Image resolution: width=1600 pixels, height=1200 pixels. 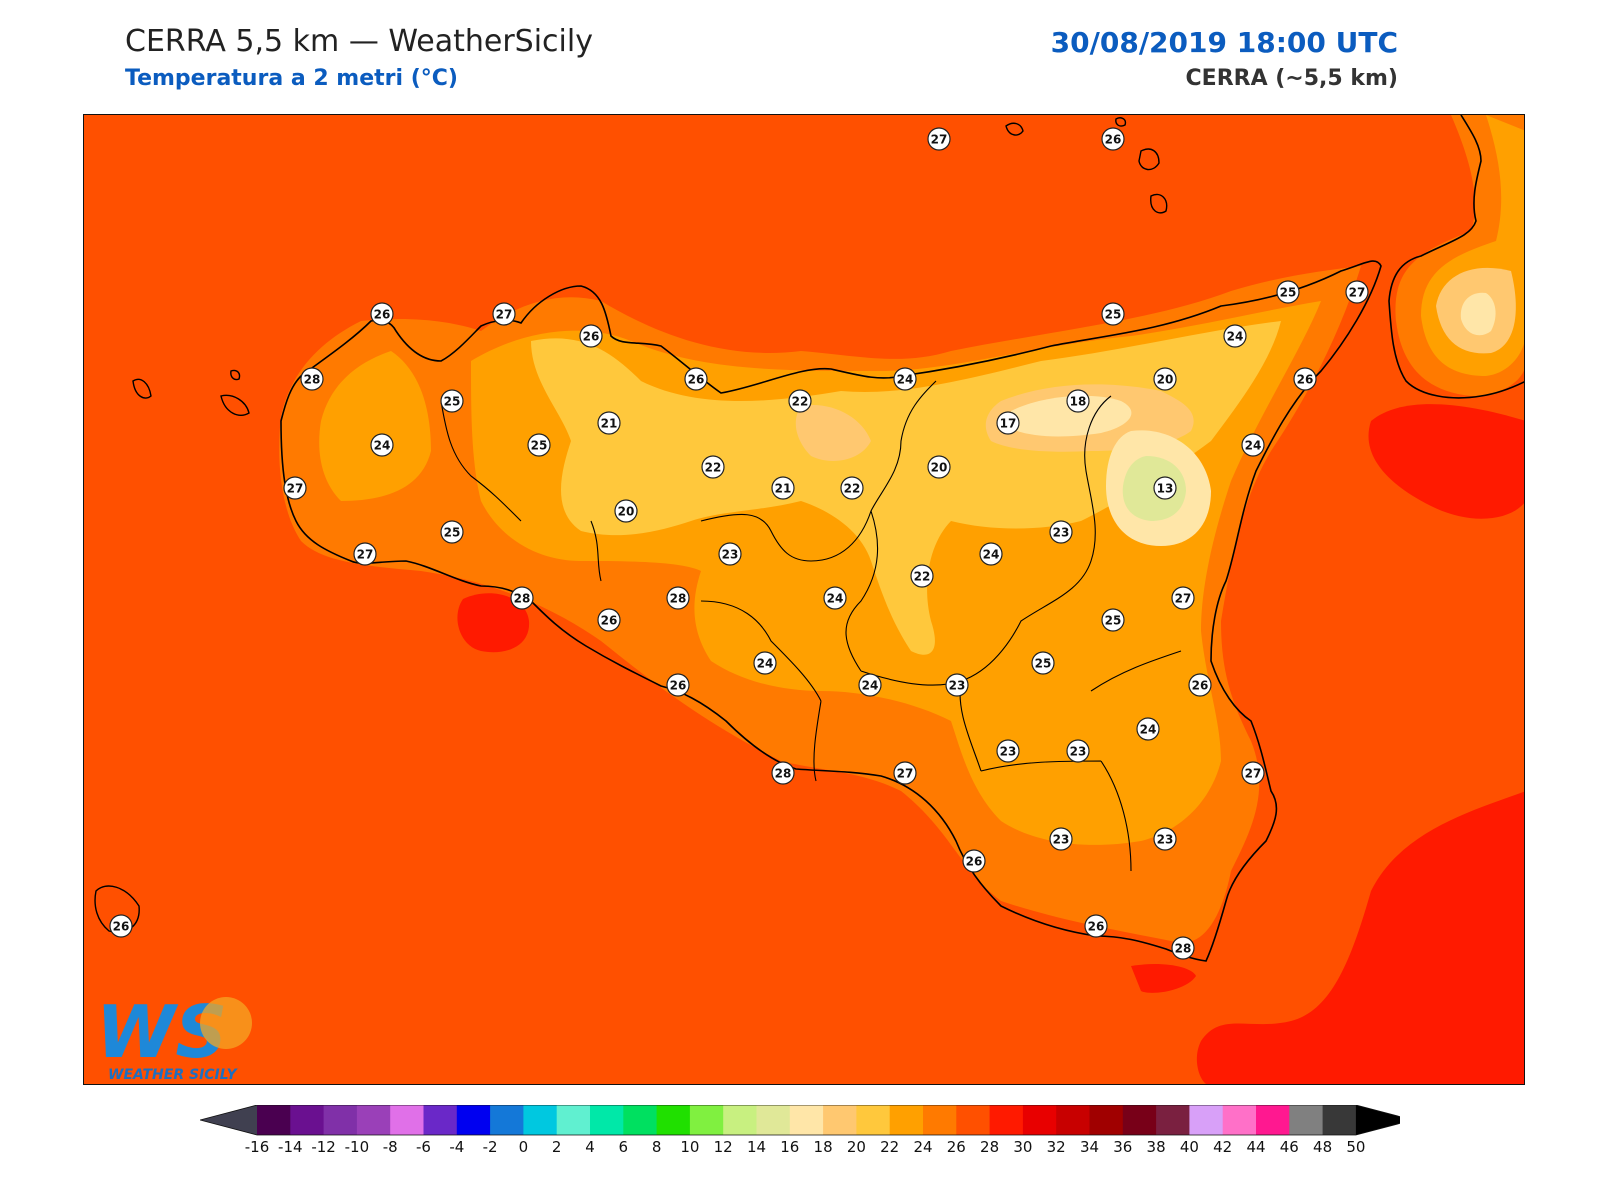 What do you see at coordinates (357, 1146) in the screenshot?
I see `colorbar-tick-label: -10` at bounding box center [357, 1146].